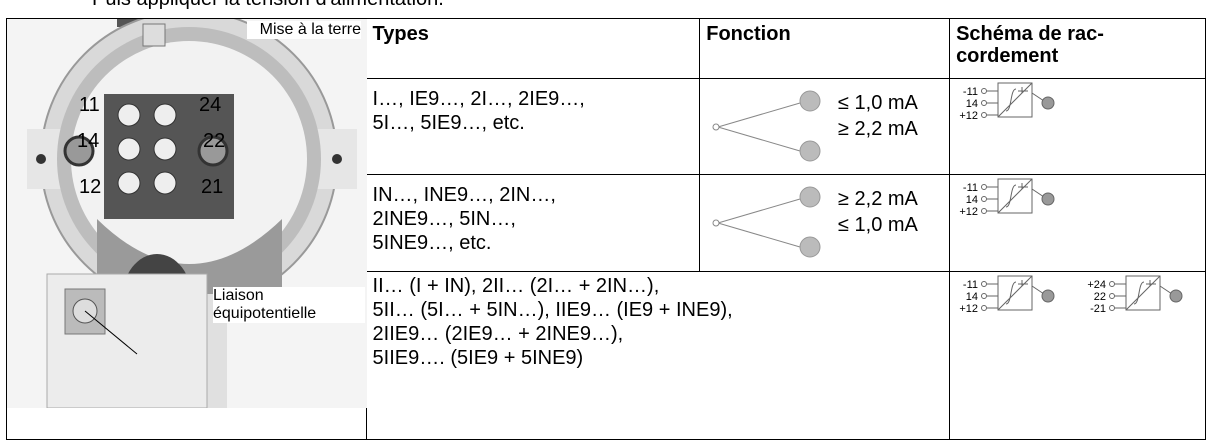 The height and width of the screenshot is (440, 1206). I want to click on terminal-label: 14, so click(88, 141).